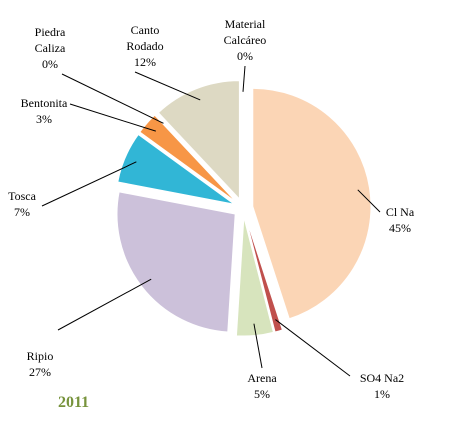  I want to click on category-label: Material Calcáreo, so click(245, 32).